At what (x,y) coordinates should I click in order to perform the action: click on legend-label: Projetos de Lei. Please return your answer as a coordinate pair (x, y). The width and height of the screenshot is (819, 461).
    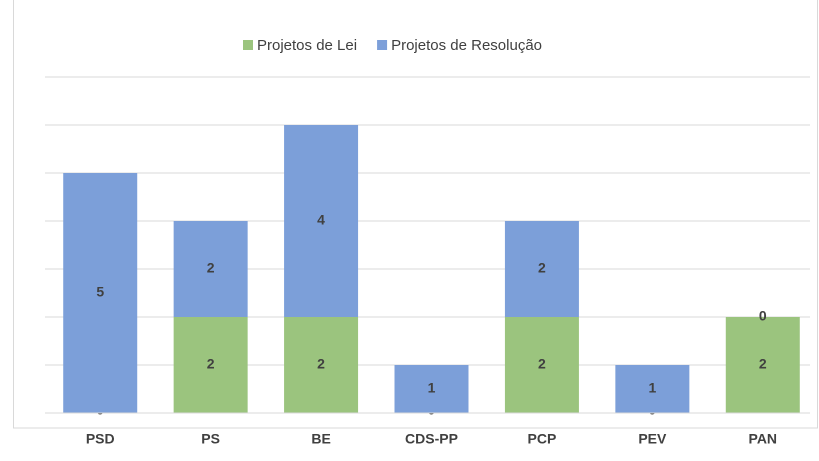
    Looking at the image, I should click on (307, 45).